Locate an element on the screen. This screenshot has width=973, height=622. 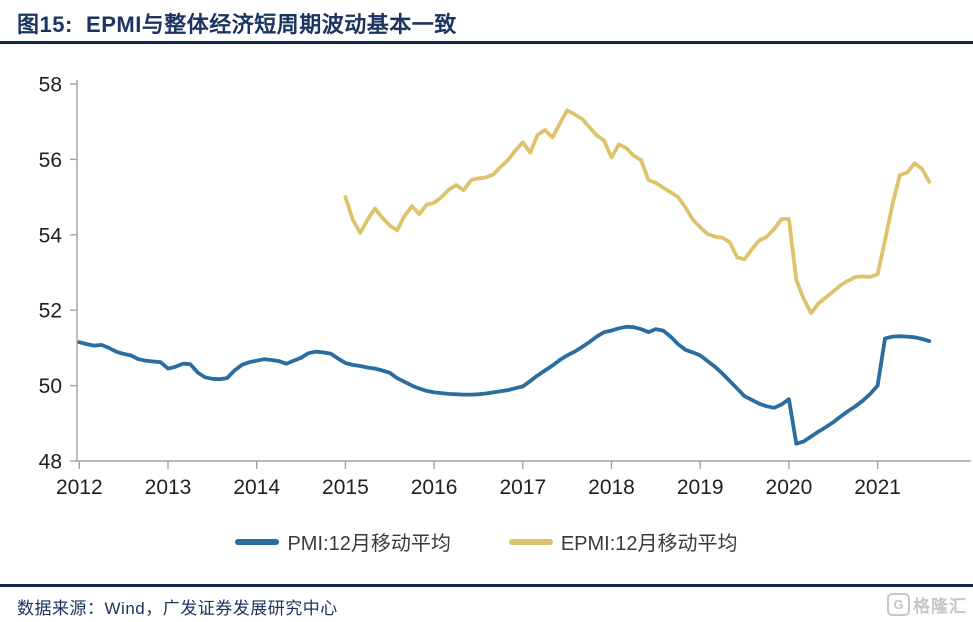
x-tick-label: 2019 is located at coordinates (700, 487).